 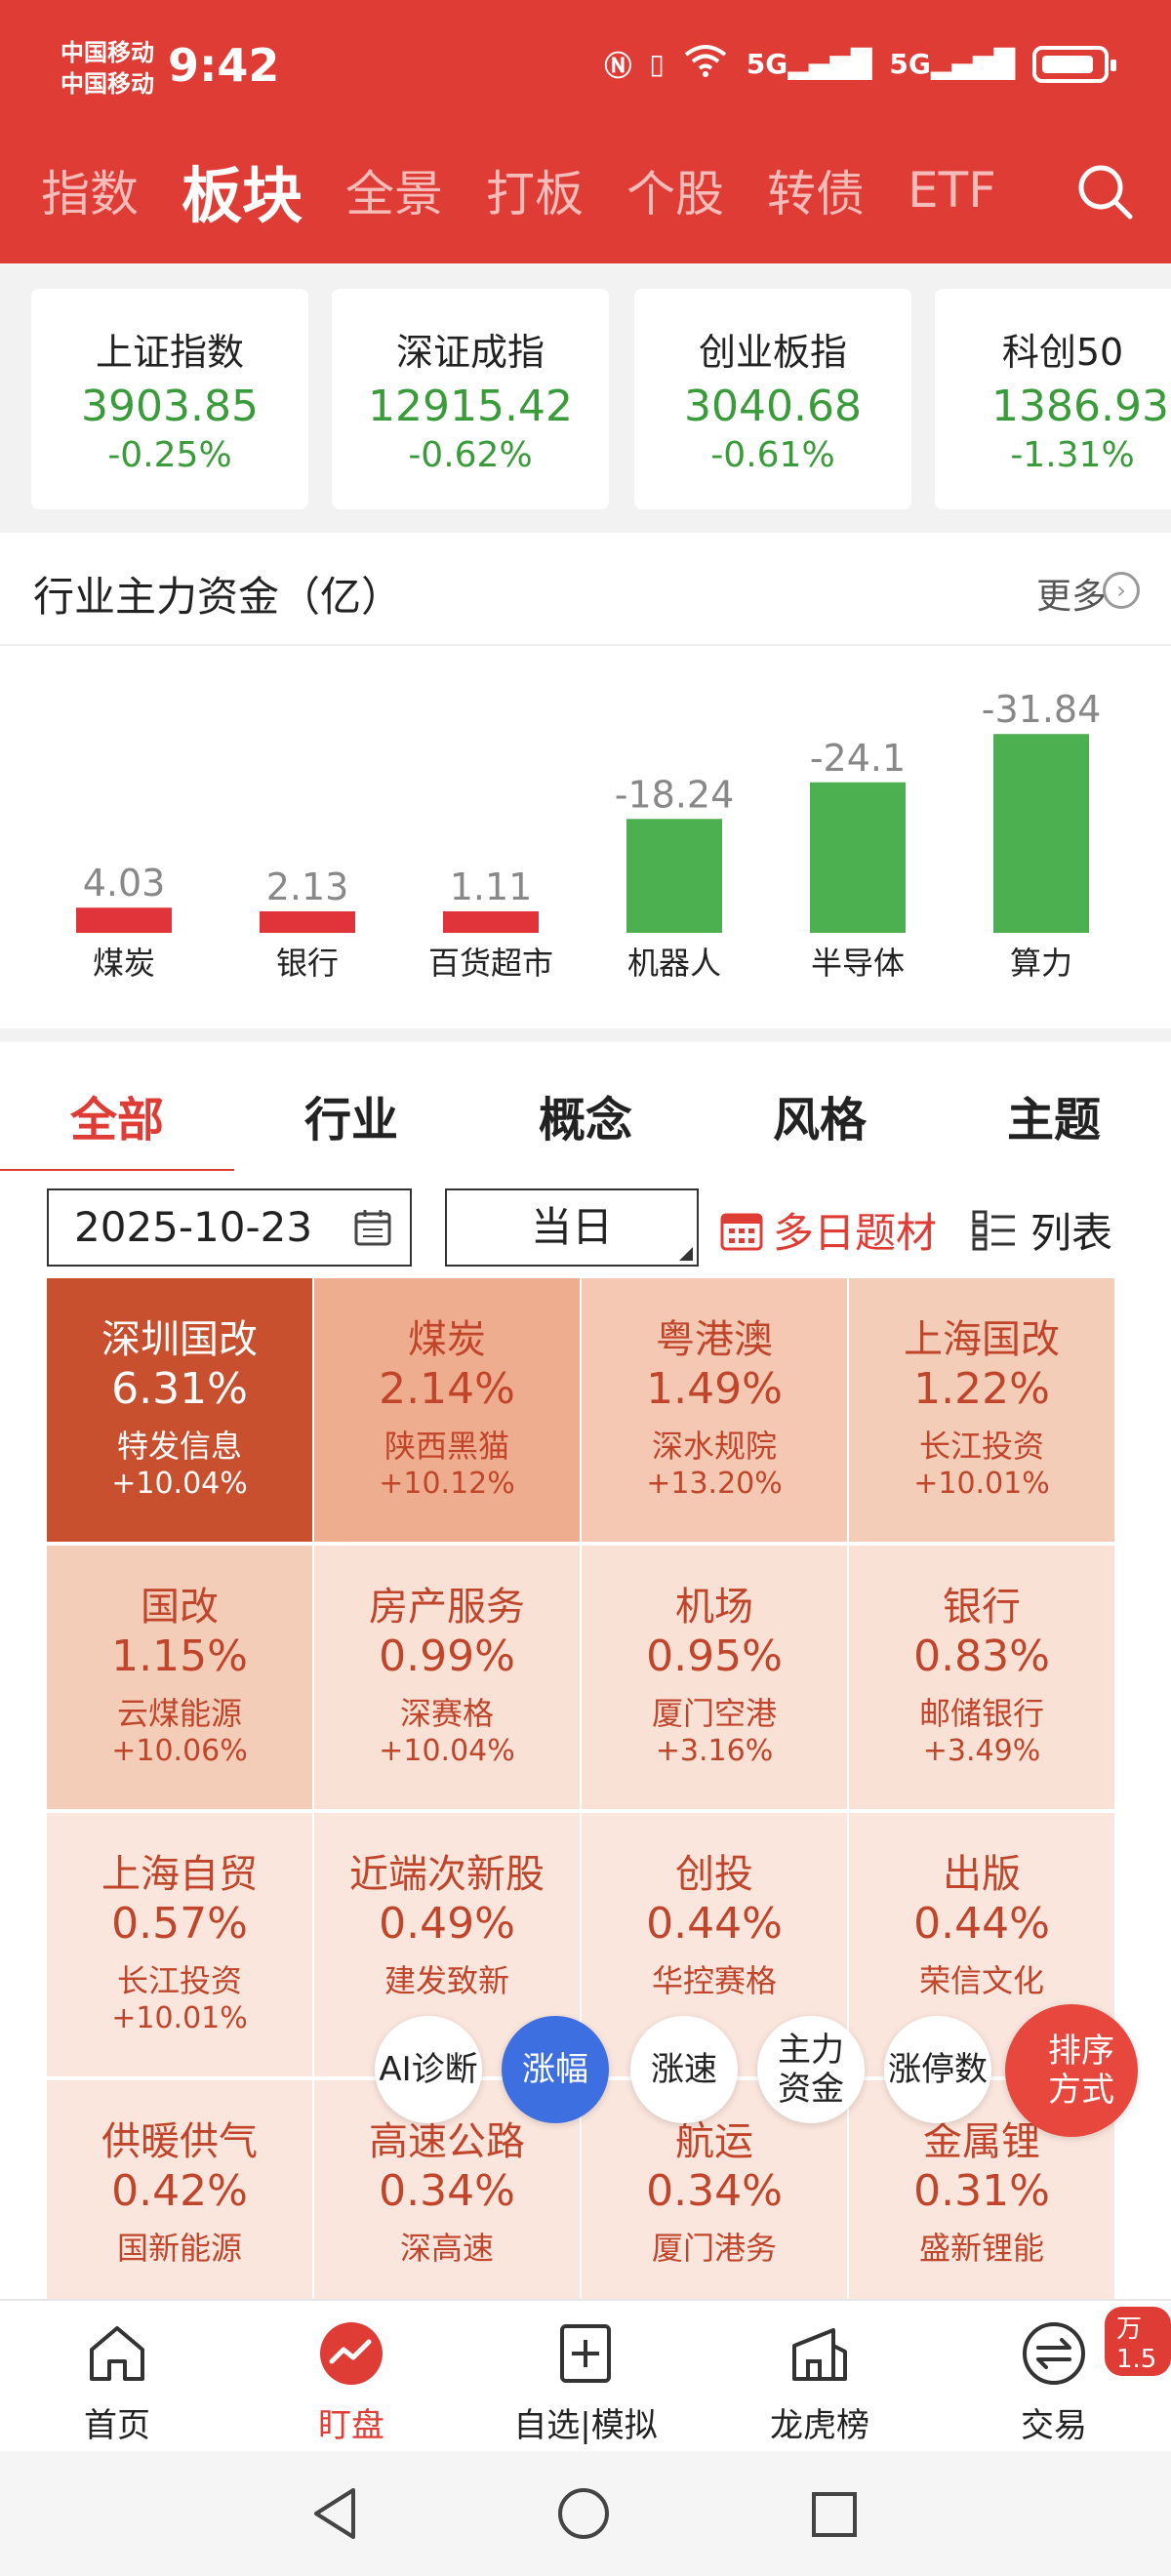 What do you see at coordinates (555, 2069) in the screenshot?
I see `sort-rise-button: 涨幅` at bounding box center [555, 2069].